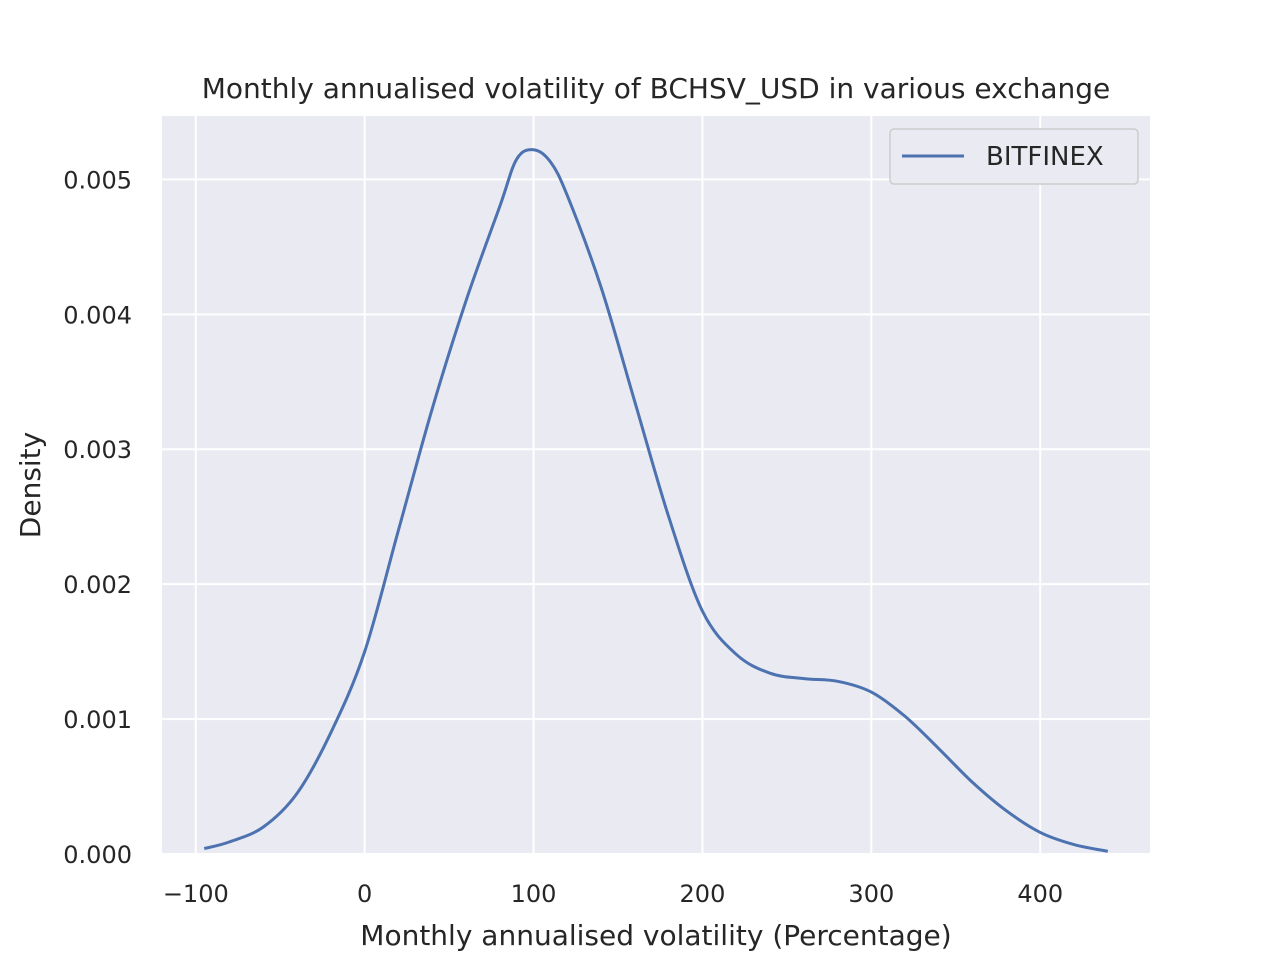 Image resolution: width=1280 pixels, height=960 pixels. What do you see at coordinates (703, 894) in the screenshot?
I see `x-tick-label: 200` at bounding box center [703, 894].